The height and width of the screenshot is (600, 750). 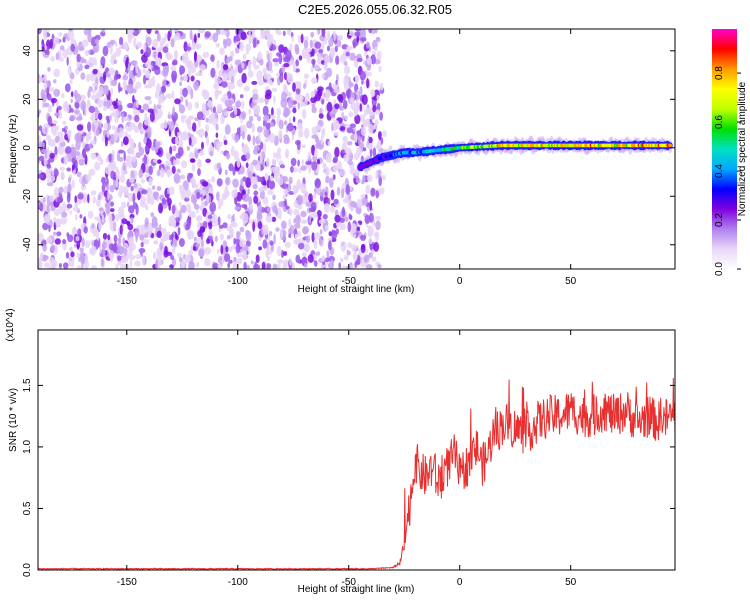 What do you see at coordinates (670, 145) in the screenshot?
I see `track-core` at bounding box center [670, 145].